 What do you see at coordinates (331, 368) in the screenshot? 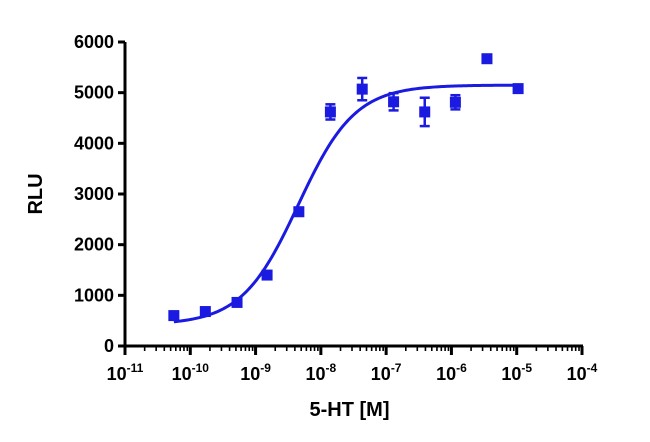
I see `x-tick-exponent: -8` at bounding box center [331, 368].